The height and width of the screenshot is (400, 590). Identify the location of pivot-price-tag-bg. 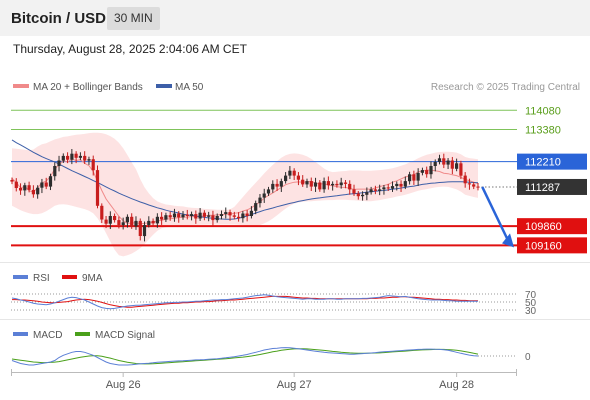
(552, 161).